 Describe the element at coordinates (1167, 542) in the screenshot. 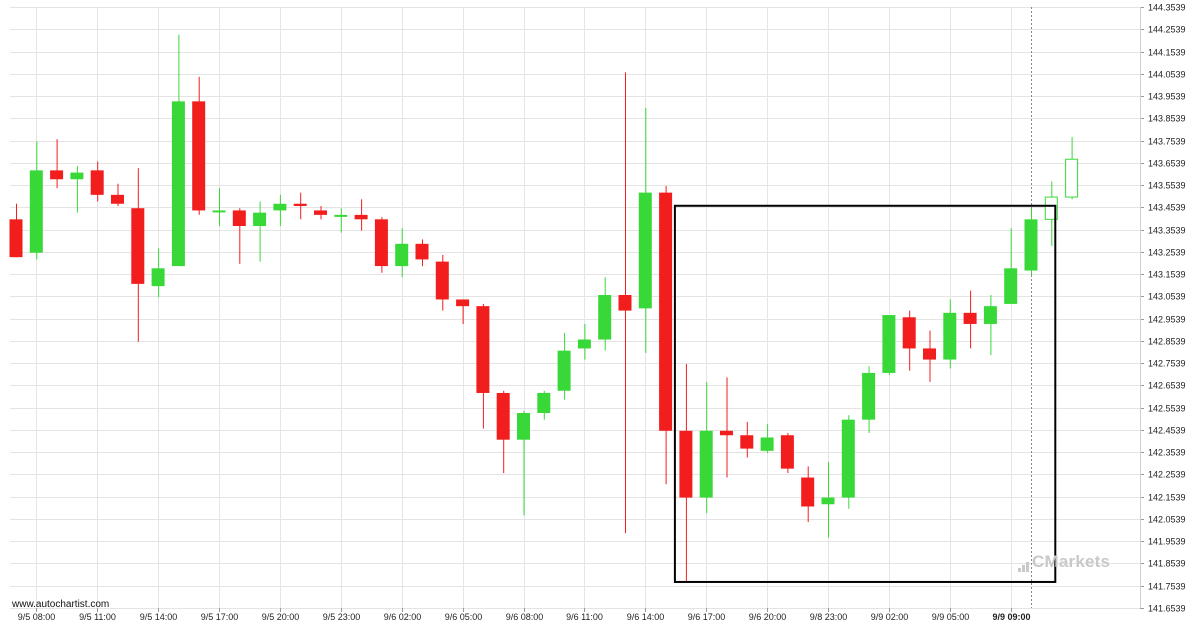

I see `y-tick-label: 141.9539` at that location.